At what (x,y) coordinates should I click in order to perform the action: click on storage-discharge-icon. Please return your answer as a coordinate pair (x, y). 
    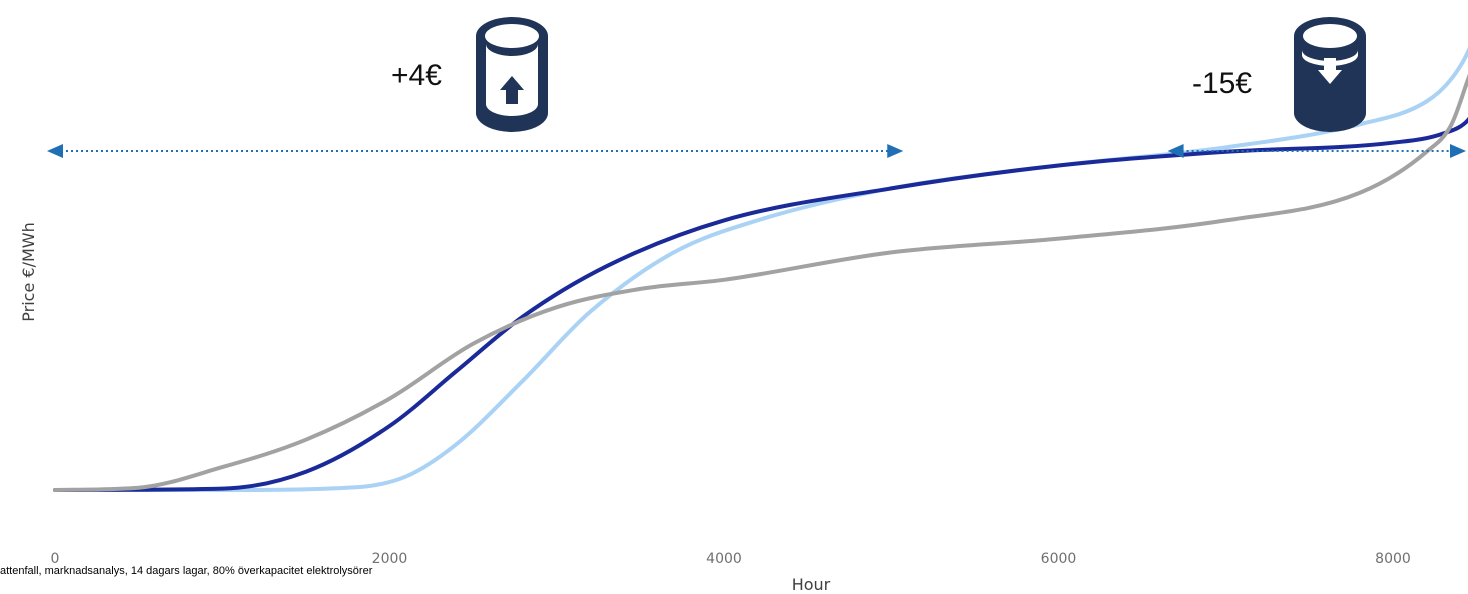
    Looking at the image, I should click on (1330, 74).